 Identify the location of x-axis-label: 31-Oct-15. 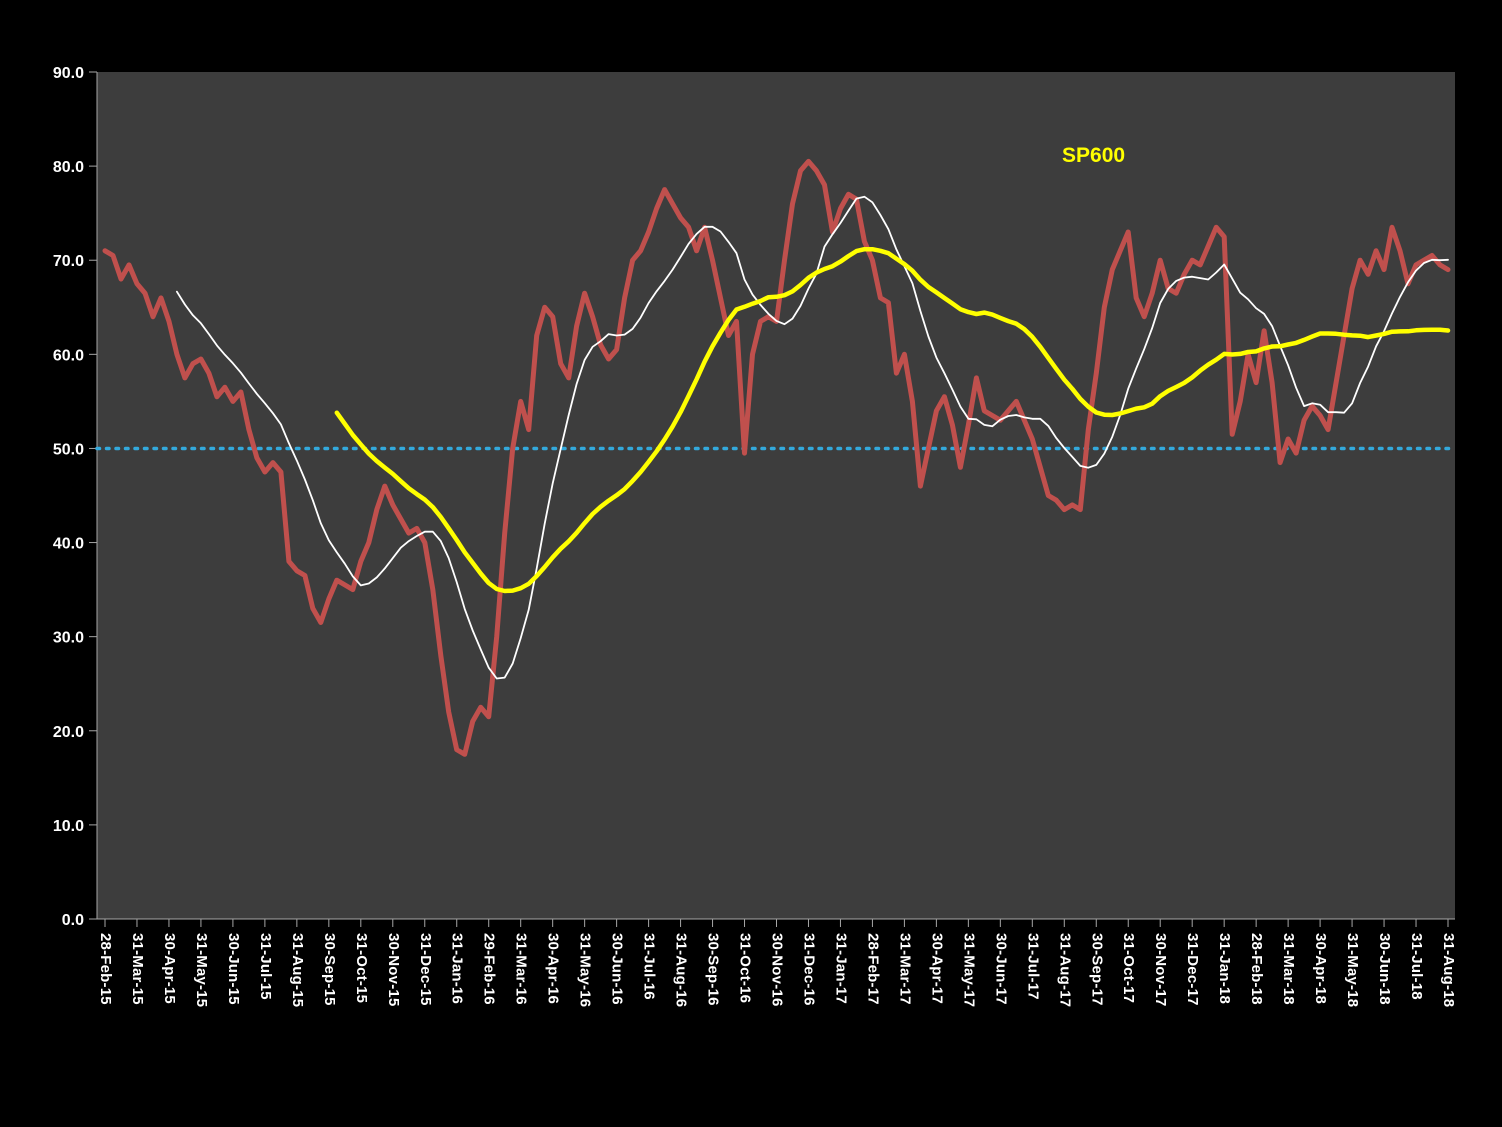
(361, 968).